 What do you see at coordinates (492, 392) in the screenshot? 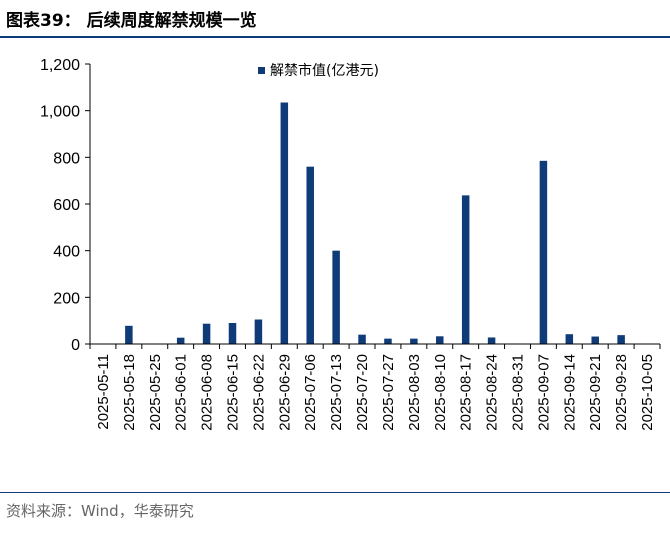
I see `x-tick-label: 2025-08-24` at bounding box center [492, 392].